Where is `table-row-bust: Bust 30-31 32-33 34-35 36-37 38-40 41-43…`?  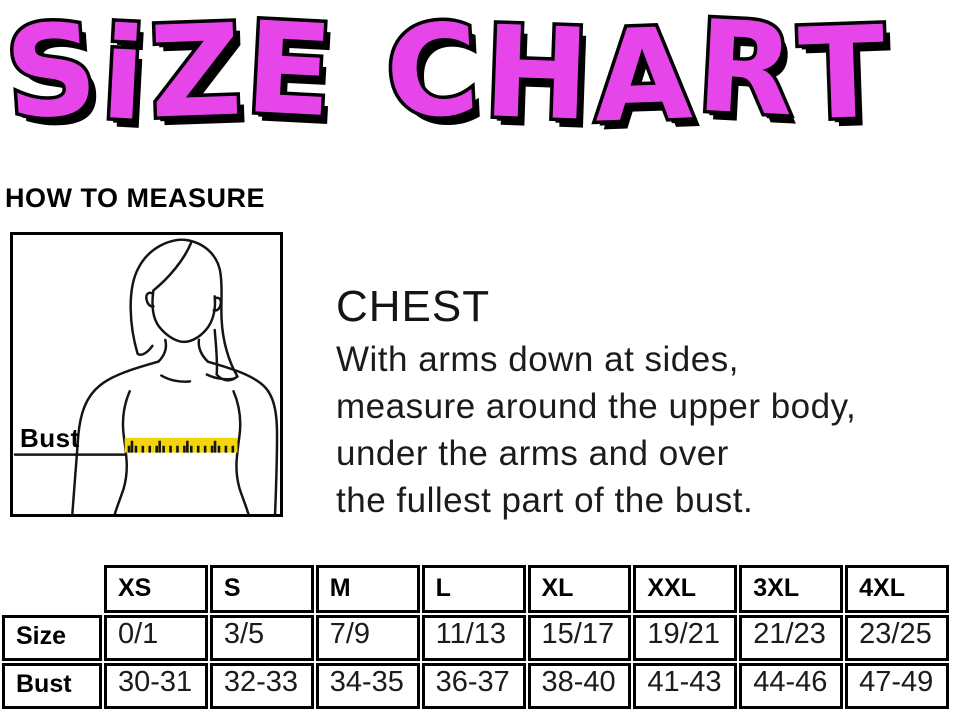
table-row-bust: Bust 30-31 32-33 34-35 36-37 38-40 41-43… is located at coordinates (475, 686).